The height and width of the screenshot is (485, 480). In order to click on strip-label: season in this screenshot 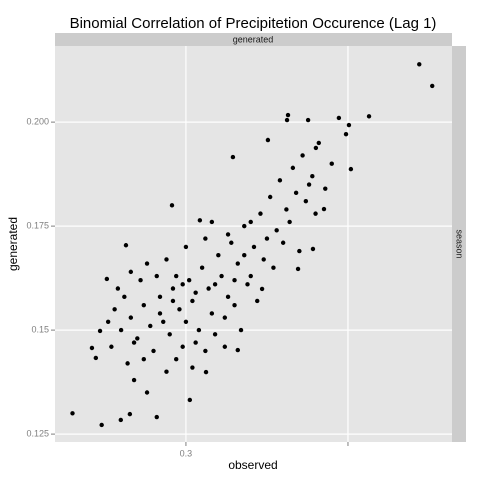, I will do `click(460, 243)`.